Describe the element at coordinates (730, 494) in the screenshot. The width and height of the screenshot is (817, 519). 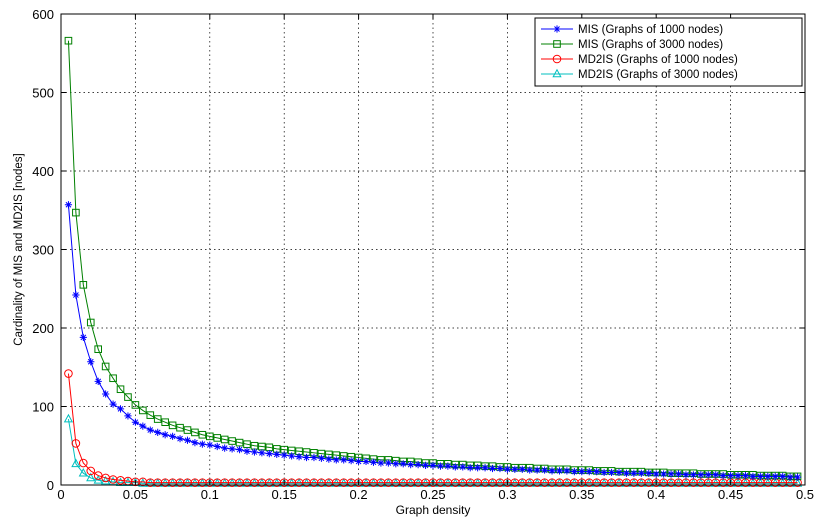
I see `x-tick-label: 0.45` at that location.